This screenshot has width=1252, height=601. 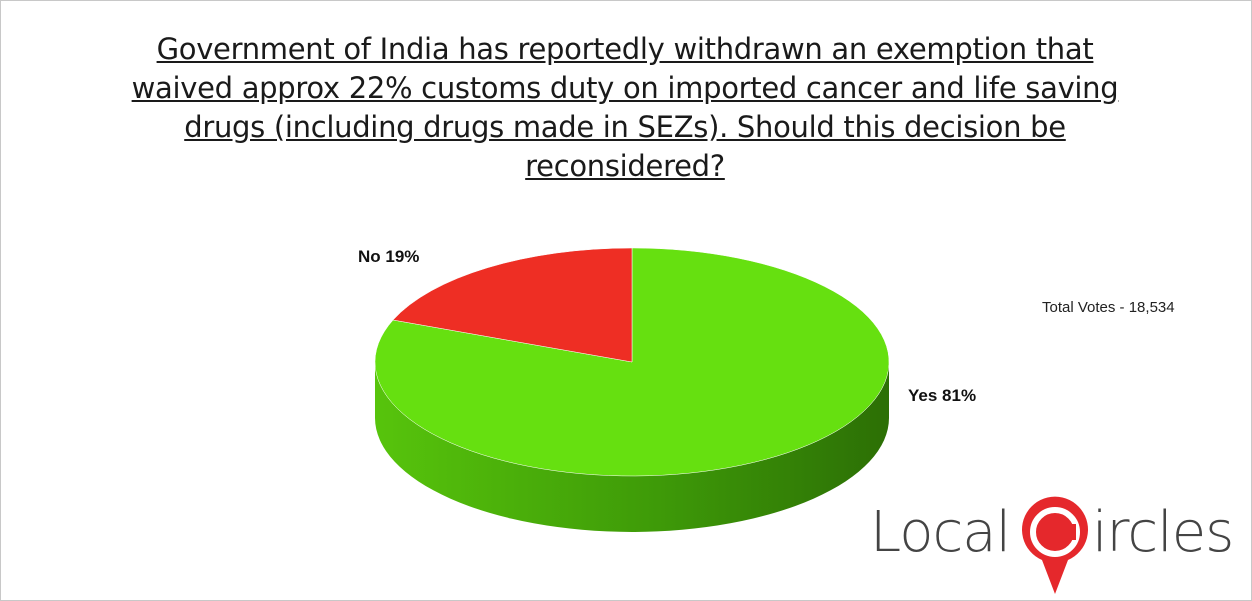 I want to click on logo-text-left: Local, so click(x=940, y=532).